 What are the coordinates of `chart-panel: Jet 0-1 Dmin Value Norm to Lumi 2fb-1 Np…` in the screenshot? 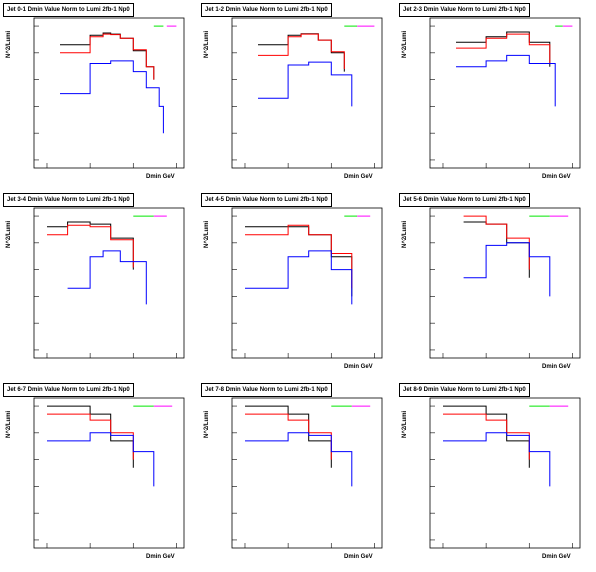 It's located at (99, 95).